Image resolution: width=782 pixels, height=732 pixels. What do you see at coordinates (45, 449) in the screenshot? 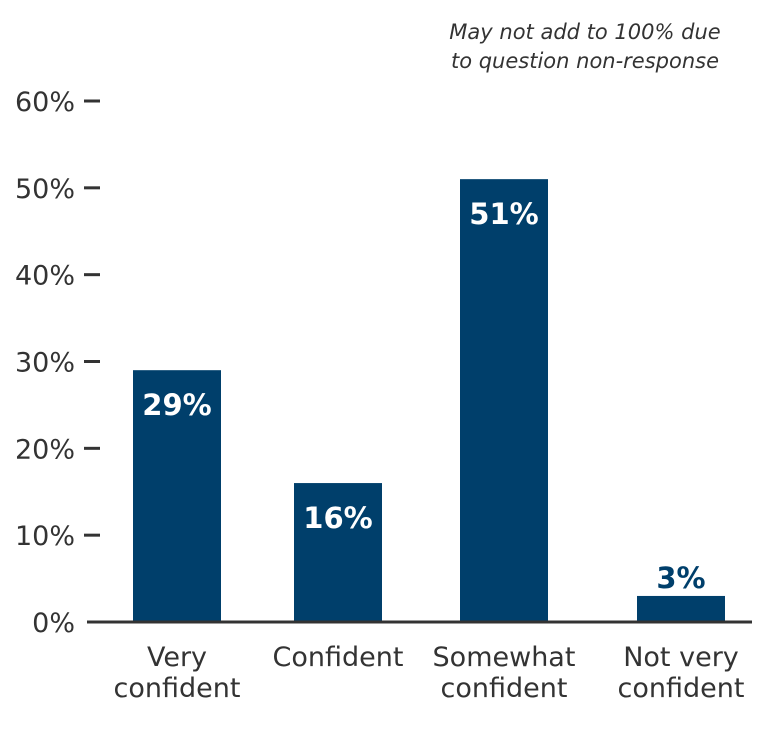
I see `y-tick-label: 20%` at bounding box center [45, 449].